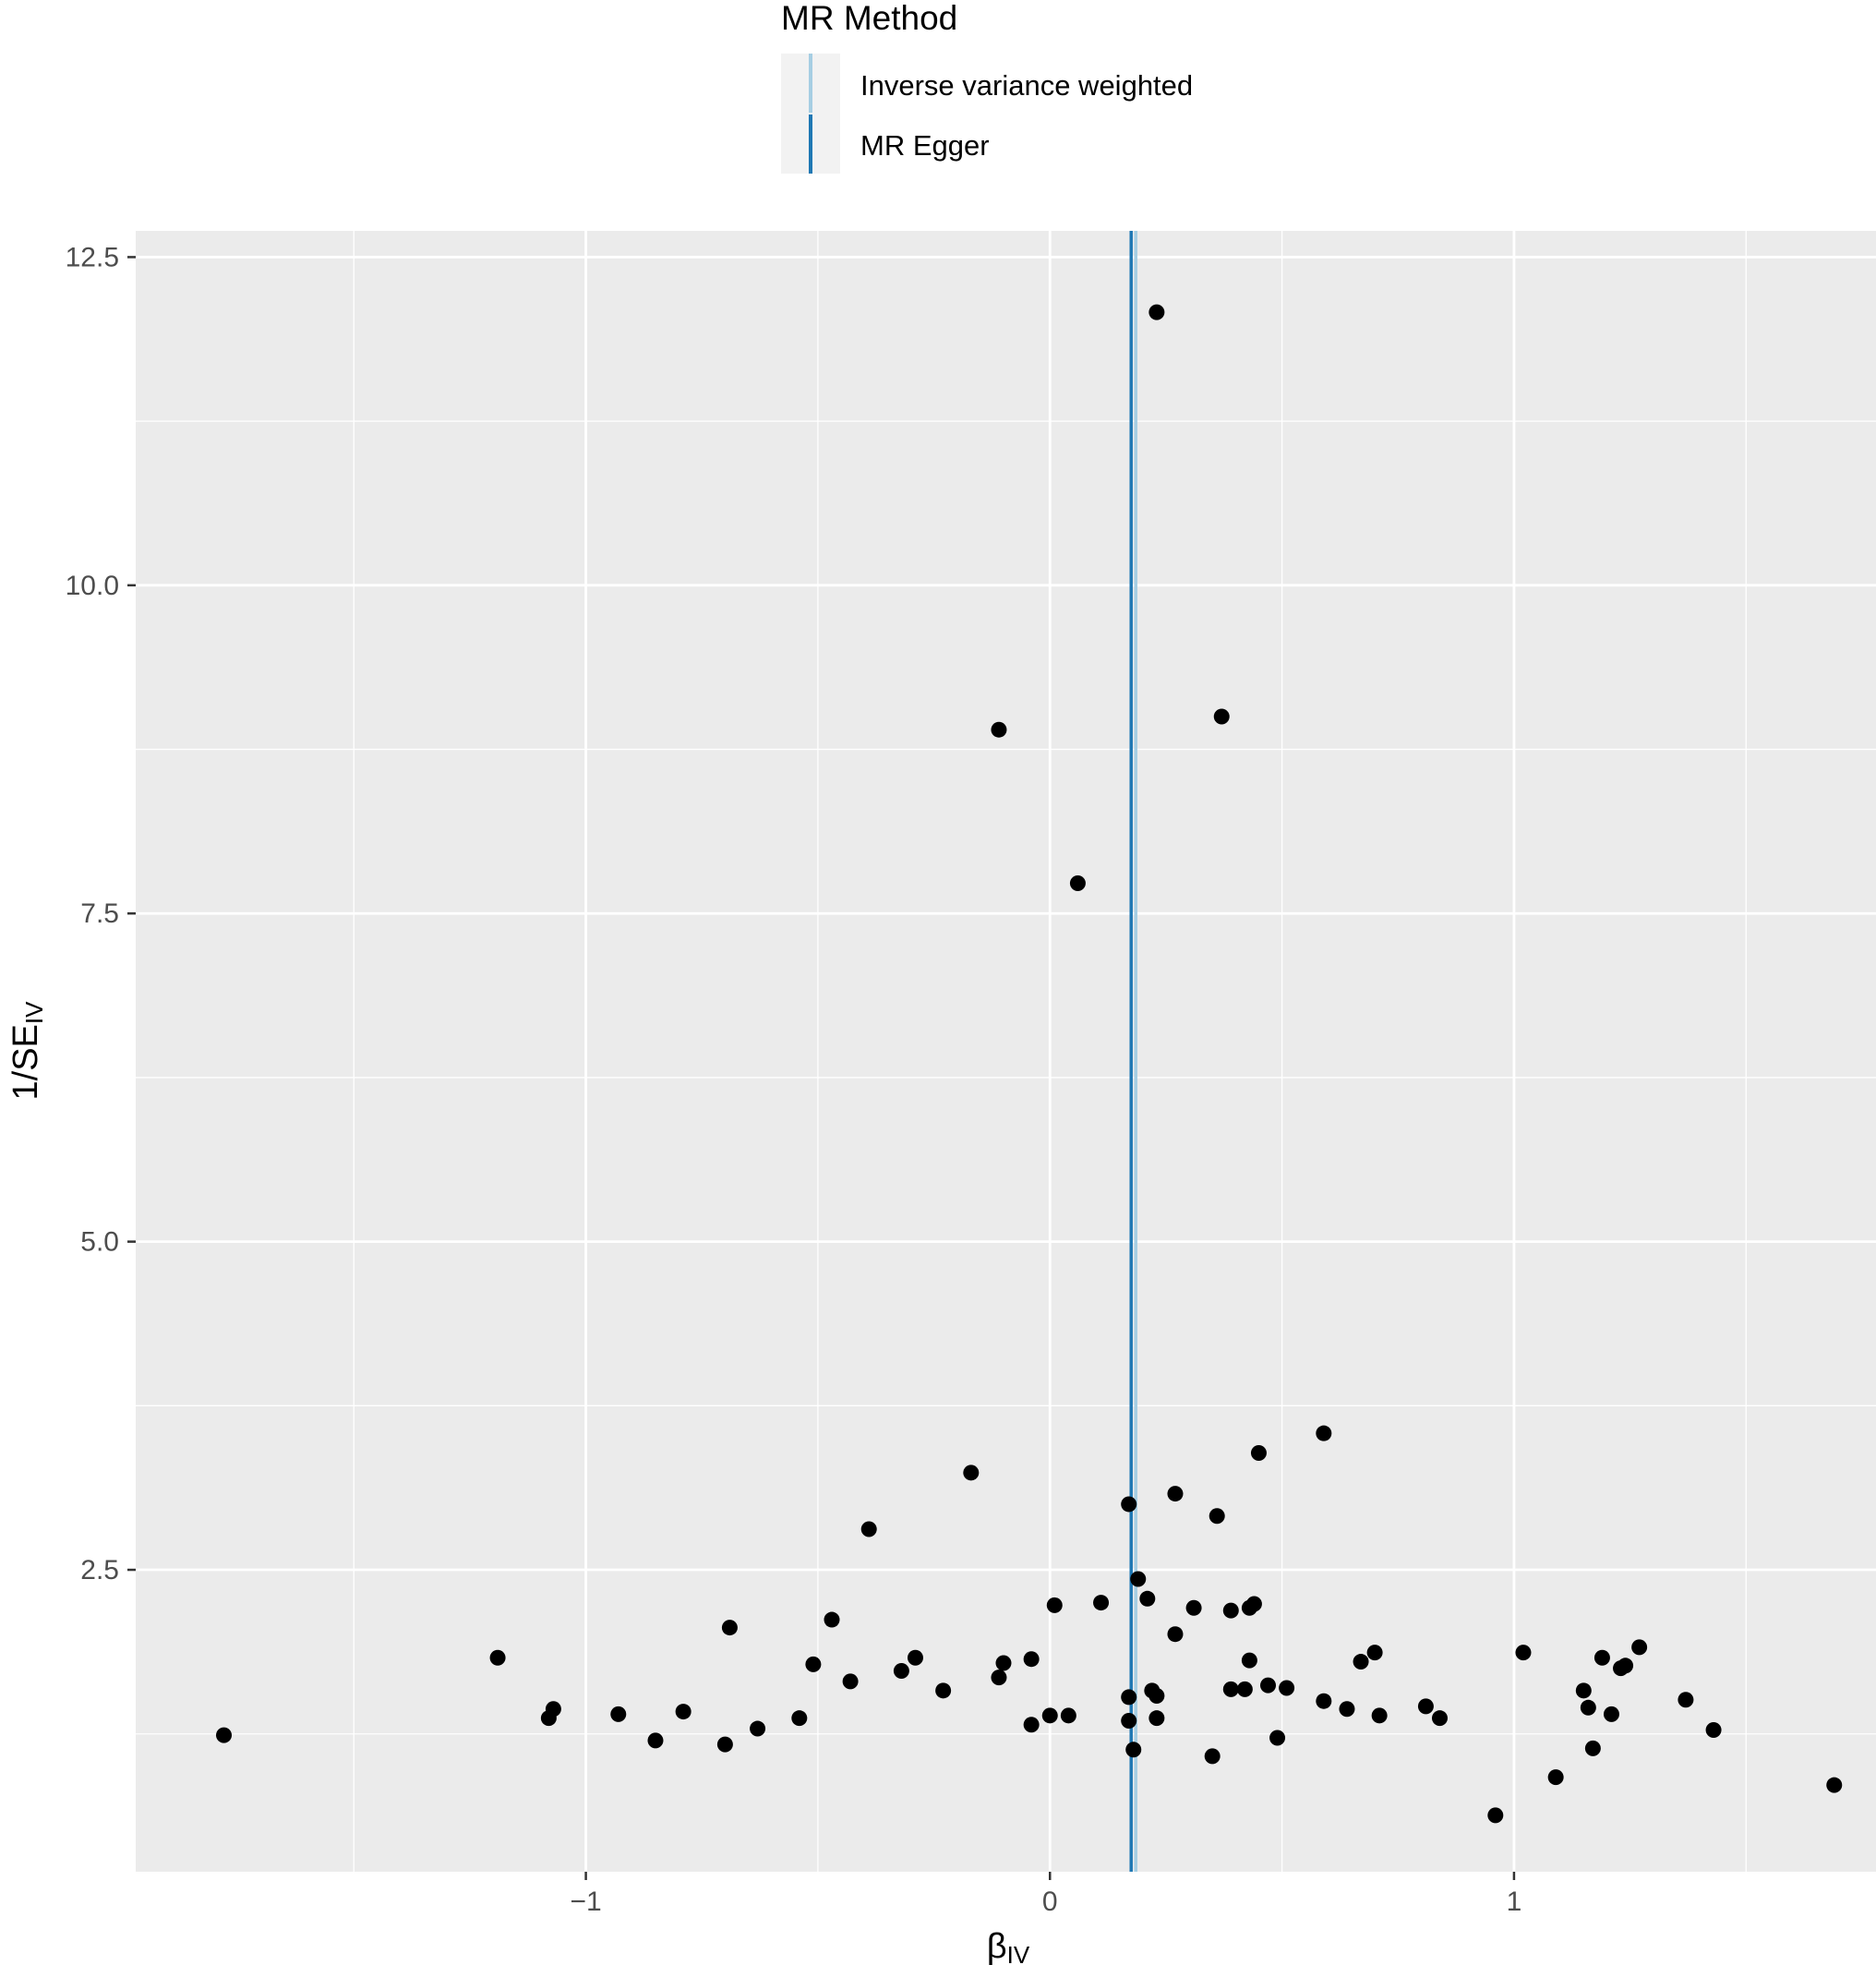  What do you see at coordinates (92, 257) in the screenshot?
I see `y-tick-label: 12.5` at bounding box center [92, 257].